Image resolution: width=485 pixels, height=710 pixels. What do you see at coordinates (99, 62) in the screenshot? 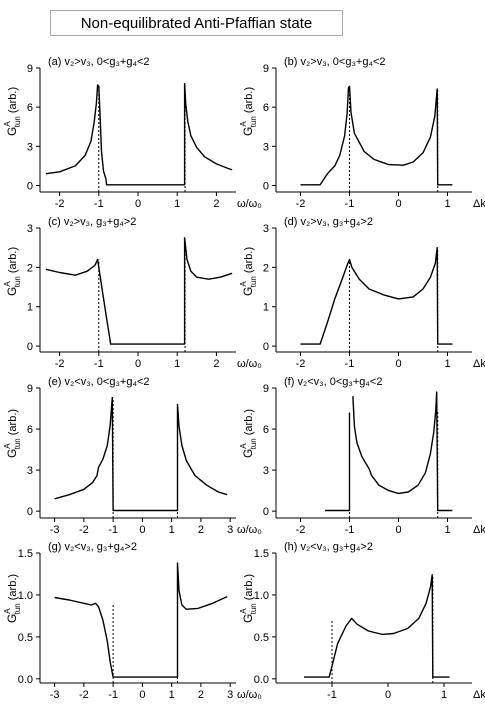
I see `panel-label: (a) v₂>v₃, 0<g₃+g₄<2` at bounding box center [99, 62].